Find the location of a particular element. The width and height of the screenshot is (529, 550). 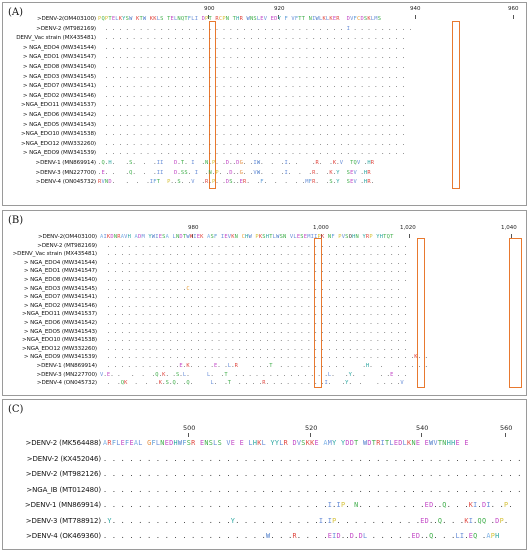

panel-label: (A) is located at coordinates (16, 12).